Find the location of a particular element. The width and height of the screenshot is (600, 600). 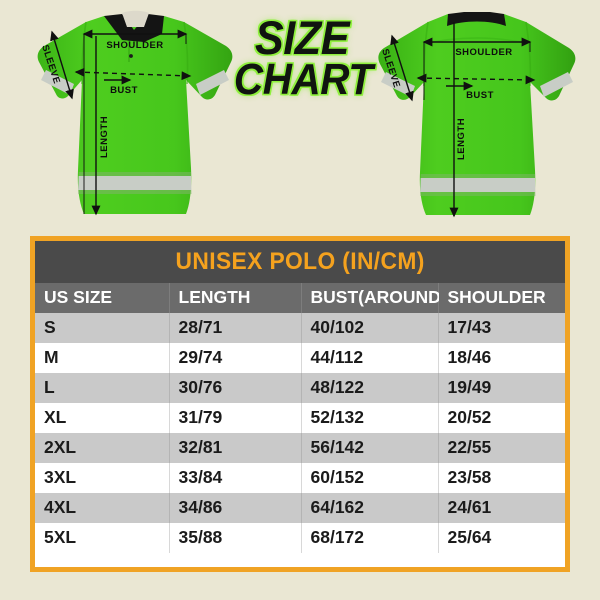

cell-us-size: L is located at coordinates (102, 388).